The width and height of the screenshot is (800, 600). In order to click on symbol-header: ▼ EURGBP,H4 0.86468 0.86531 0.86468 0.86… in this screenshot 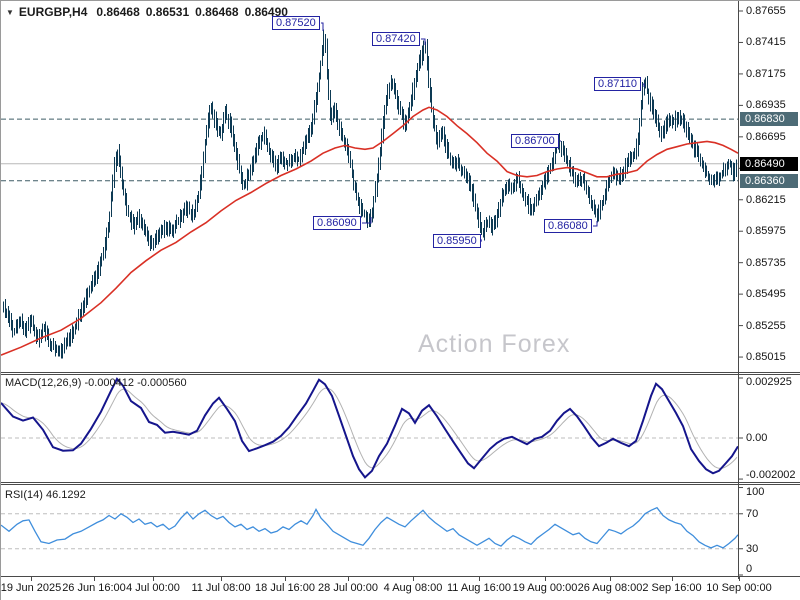, I will do `click(150, 12)`.